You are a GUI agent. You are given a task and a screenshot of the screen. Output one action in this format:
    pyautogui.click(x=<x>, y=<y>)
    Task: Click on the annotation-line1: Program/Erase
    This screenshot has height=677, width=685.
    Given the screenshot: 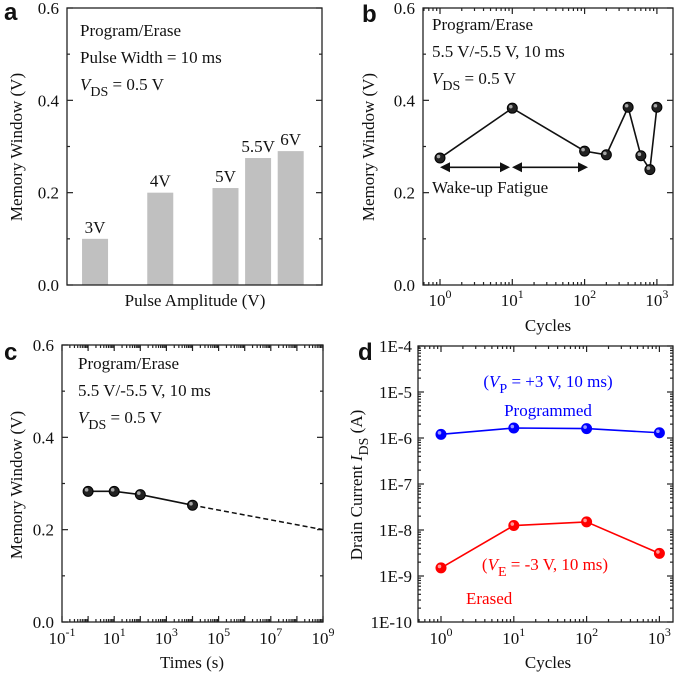 What is the action you would take?
    pyautogui.click(x=482, y=24)
    